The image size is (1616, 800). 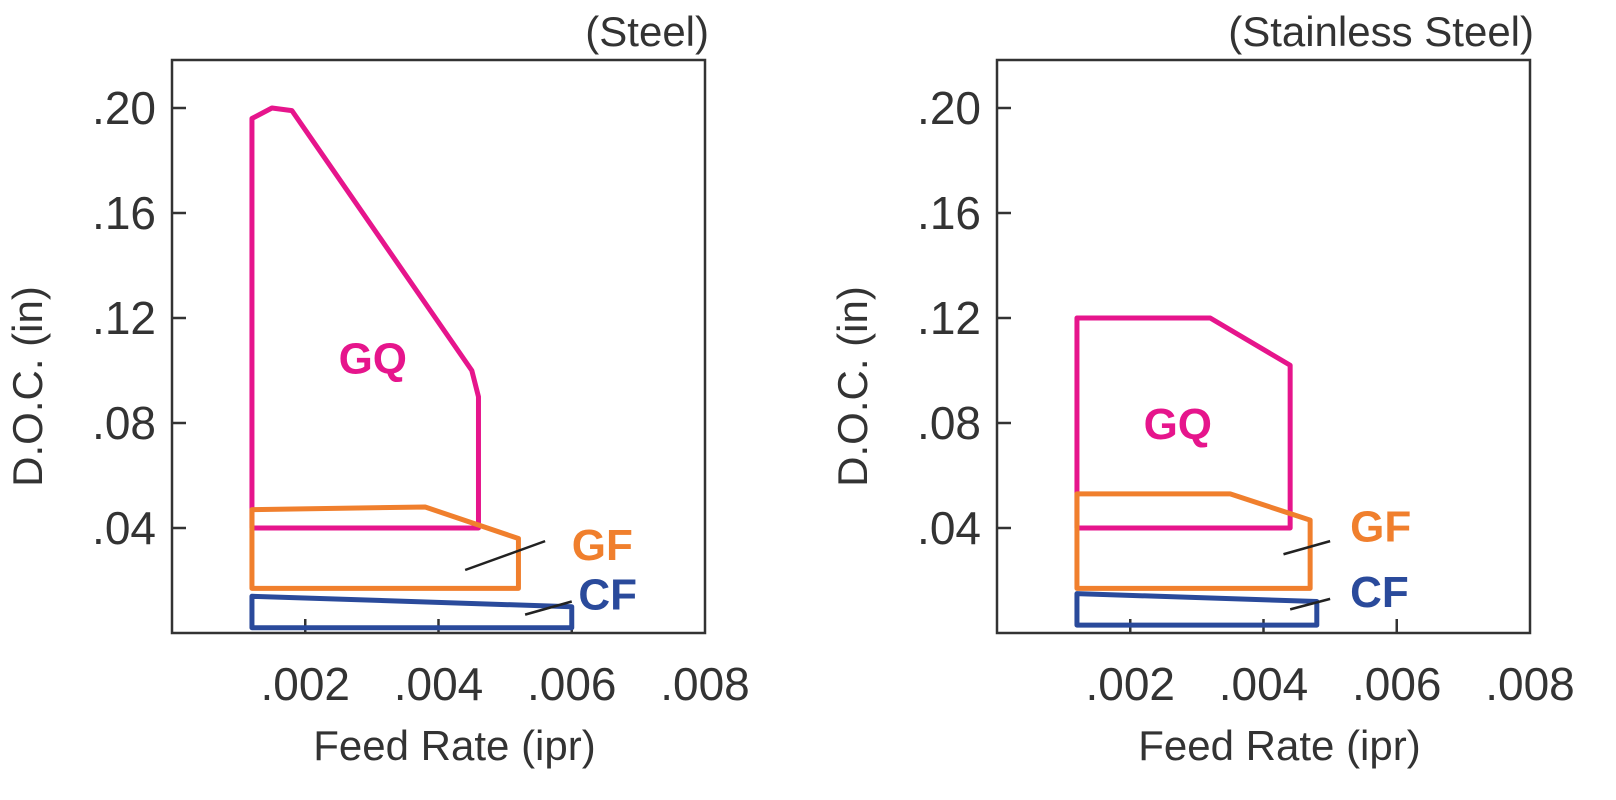 I want to click on chart-title: (Steel), so click(x=647, y=31).